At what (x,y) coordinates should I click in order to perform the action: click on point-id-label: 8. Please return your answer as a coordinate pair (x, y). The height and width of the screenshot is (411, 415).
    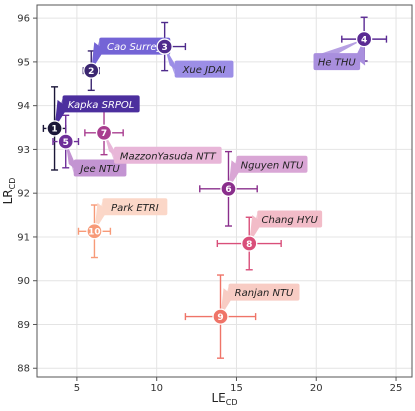
    Looking at the image, I should click on (249, 245).